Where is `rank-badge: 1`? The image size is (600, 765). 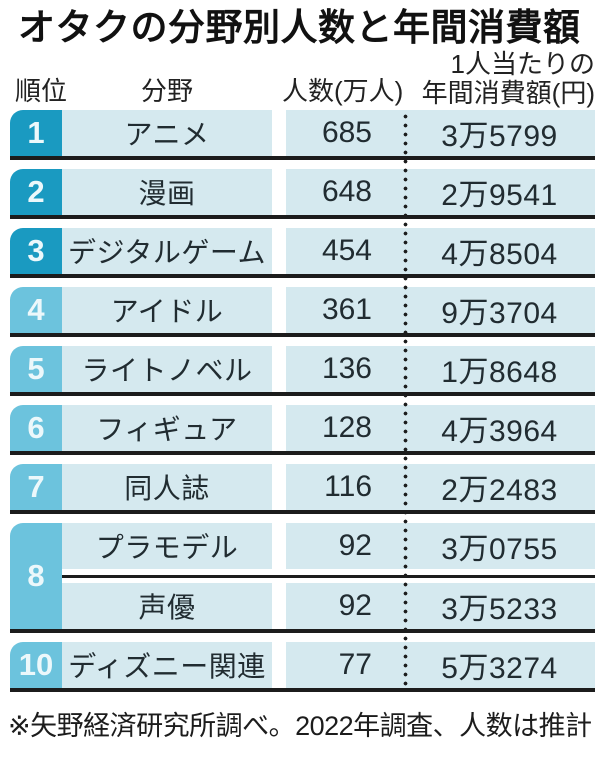
rank-badge: 1 is located at coordinates (36, 133).